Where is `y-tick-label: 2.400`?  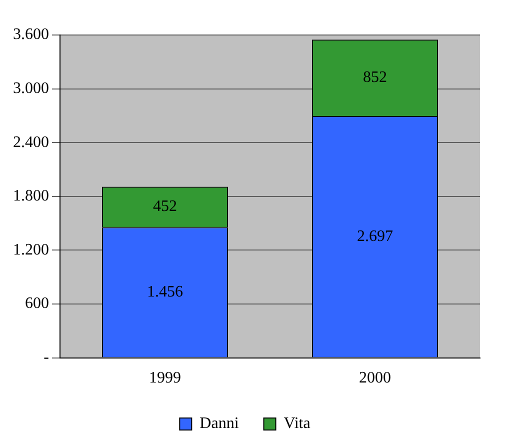
y-tick-label: 2.400 is located at coordinates (31, 142).